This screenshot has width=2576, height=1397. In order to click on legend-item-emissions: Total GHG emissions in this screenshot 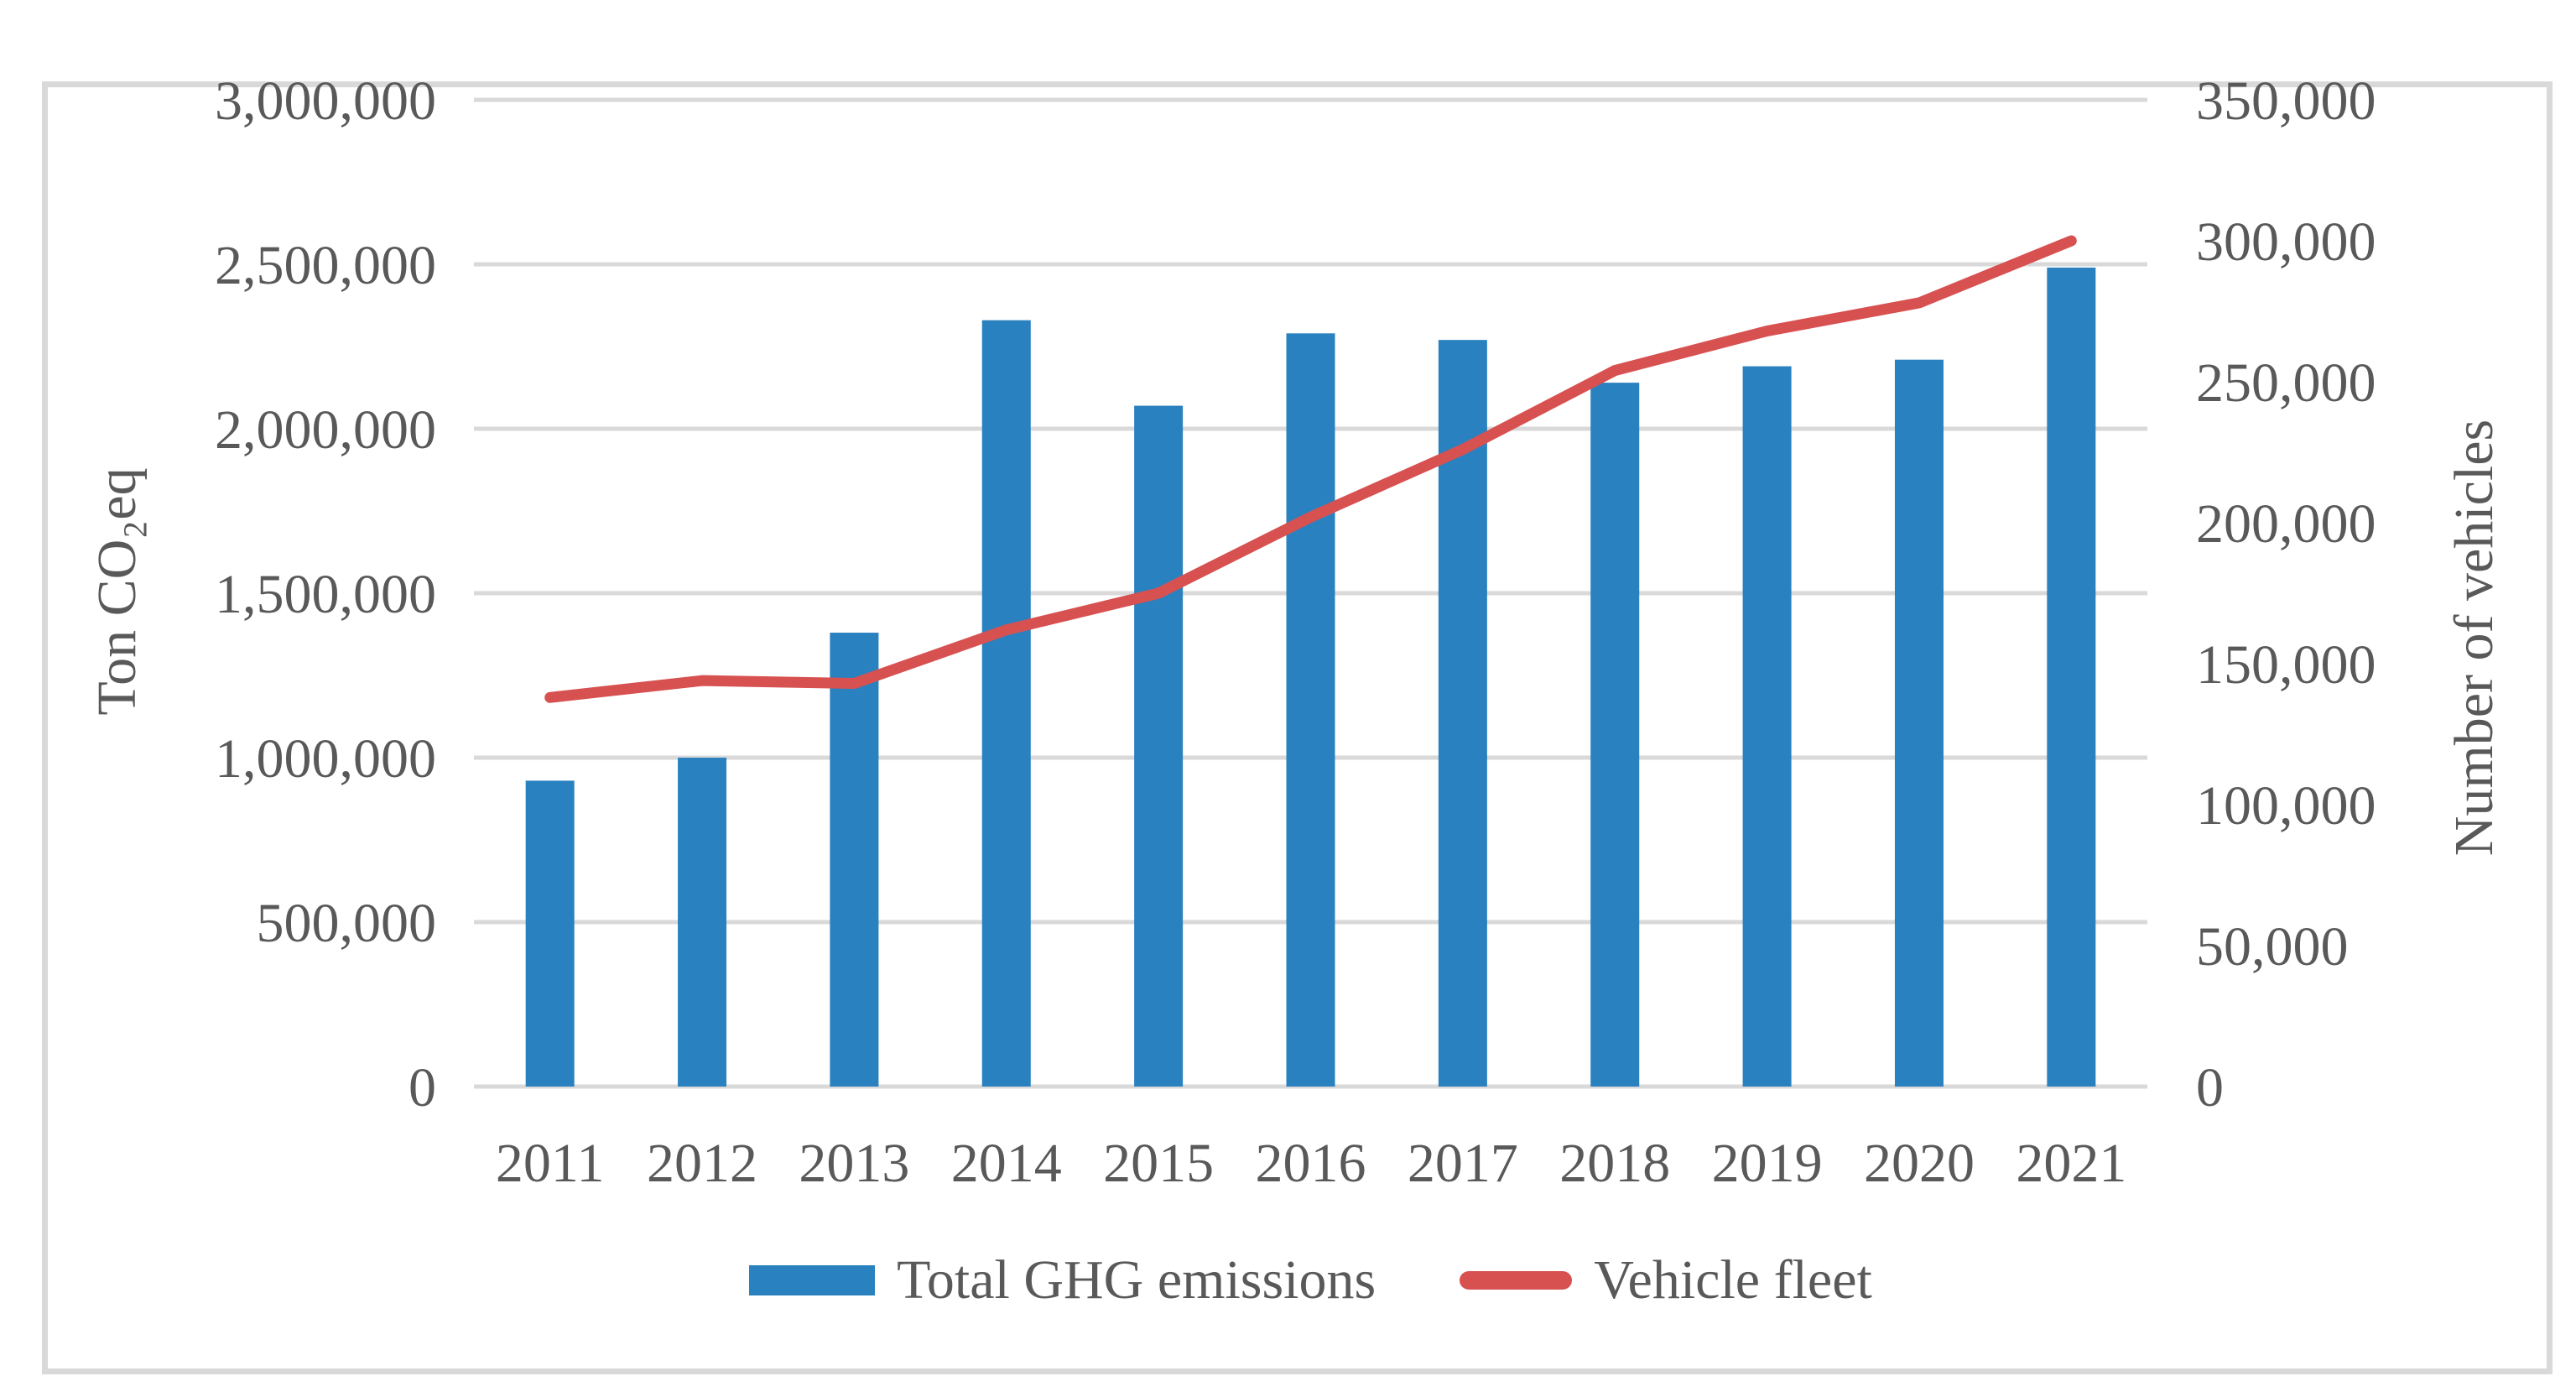, I will do `click(1062, 1280)`.